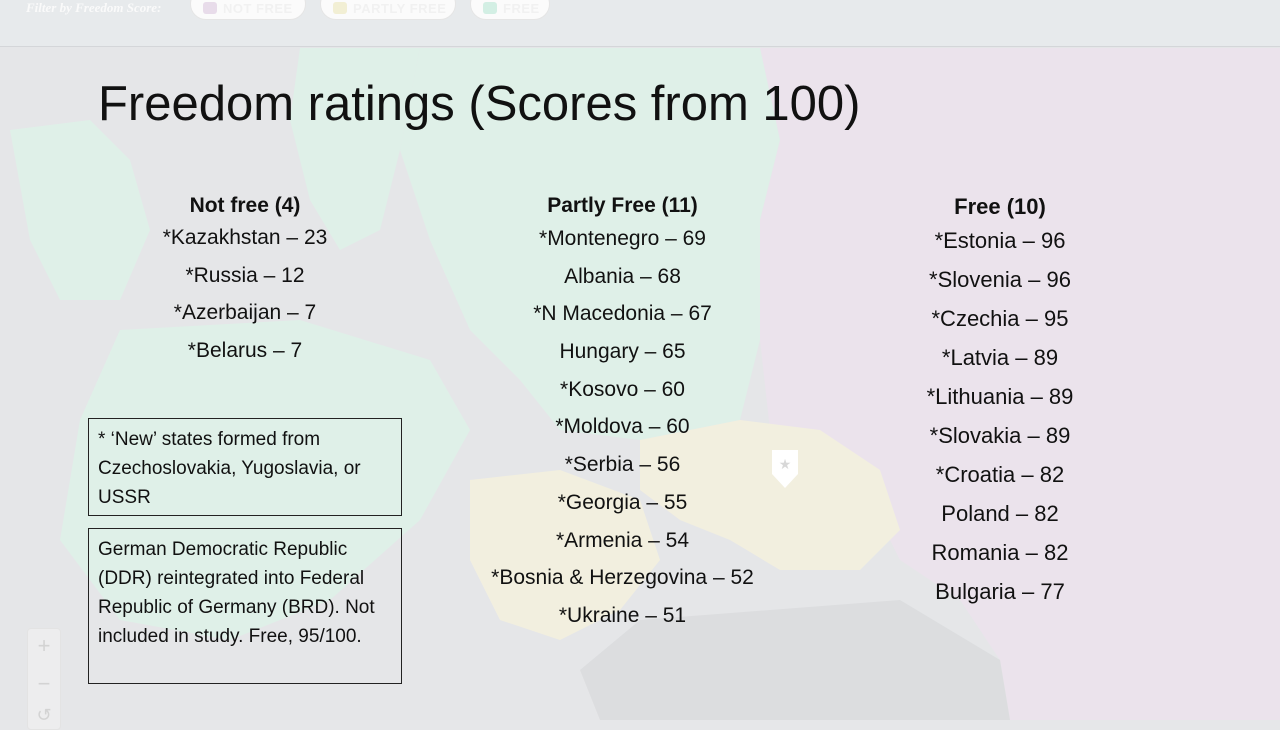 The width and height of the screenshot is (1280, 730). What do you see at coordinates (622, 465) in the screenshot?
I see `partly-free-item: *Serbia – 56` at bounding box center [622, 465].